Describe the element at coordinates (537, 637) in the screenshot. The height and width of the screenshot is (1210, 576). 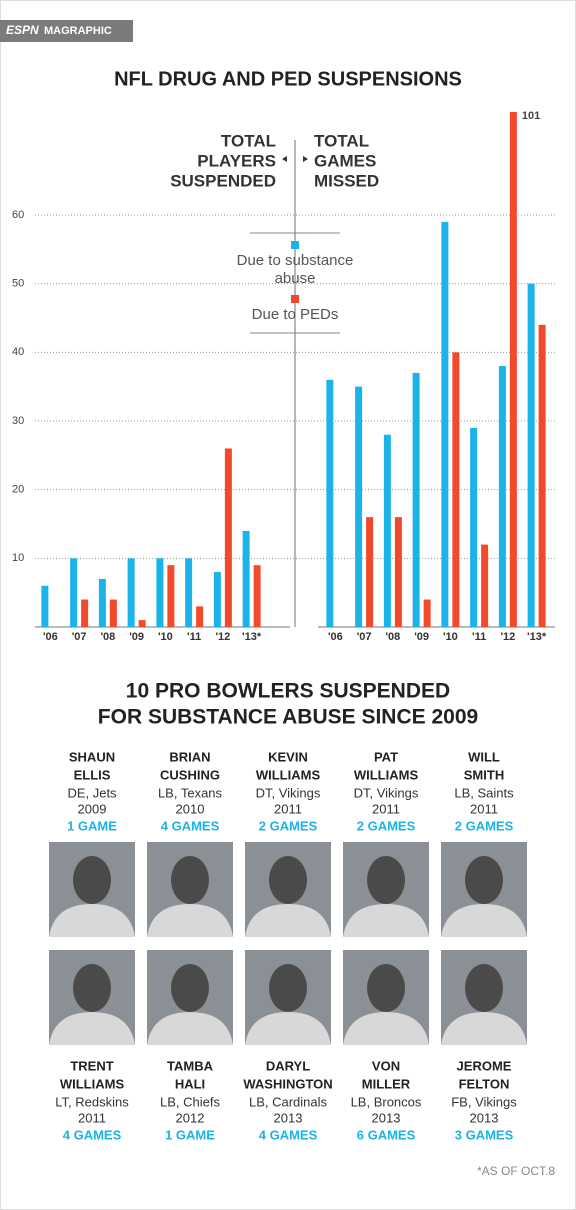
I see `x-tick-label: '13*` at that location.